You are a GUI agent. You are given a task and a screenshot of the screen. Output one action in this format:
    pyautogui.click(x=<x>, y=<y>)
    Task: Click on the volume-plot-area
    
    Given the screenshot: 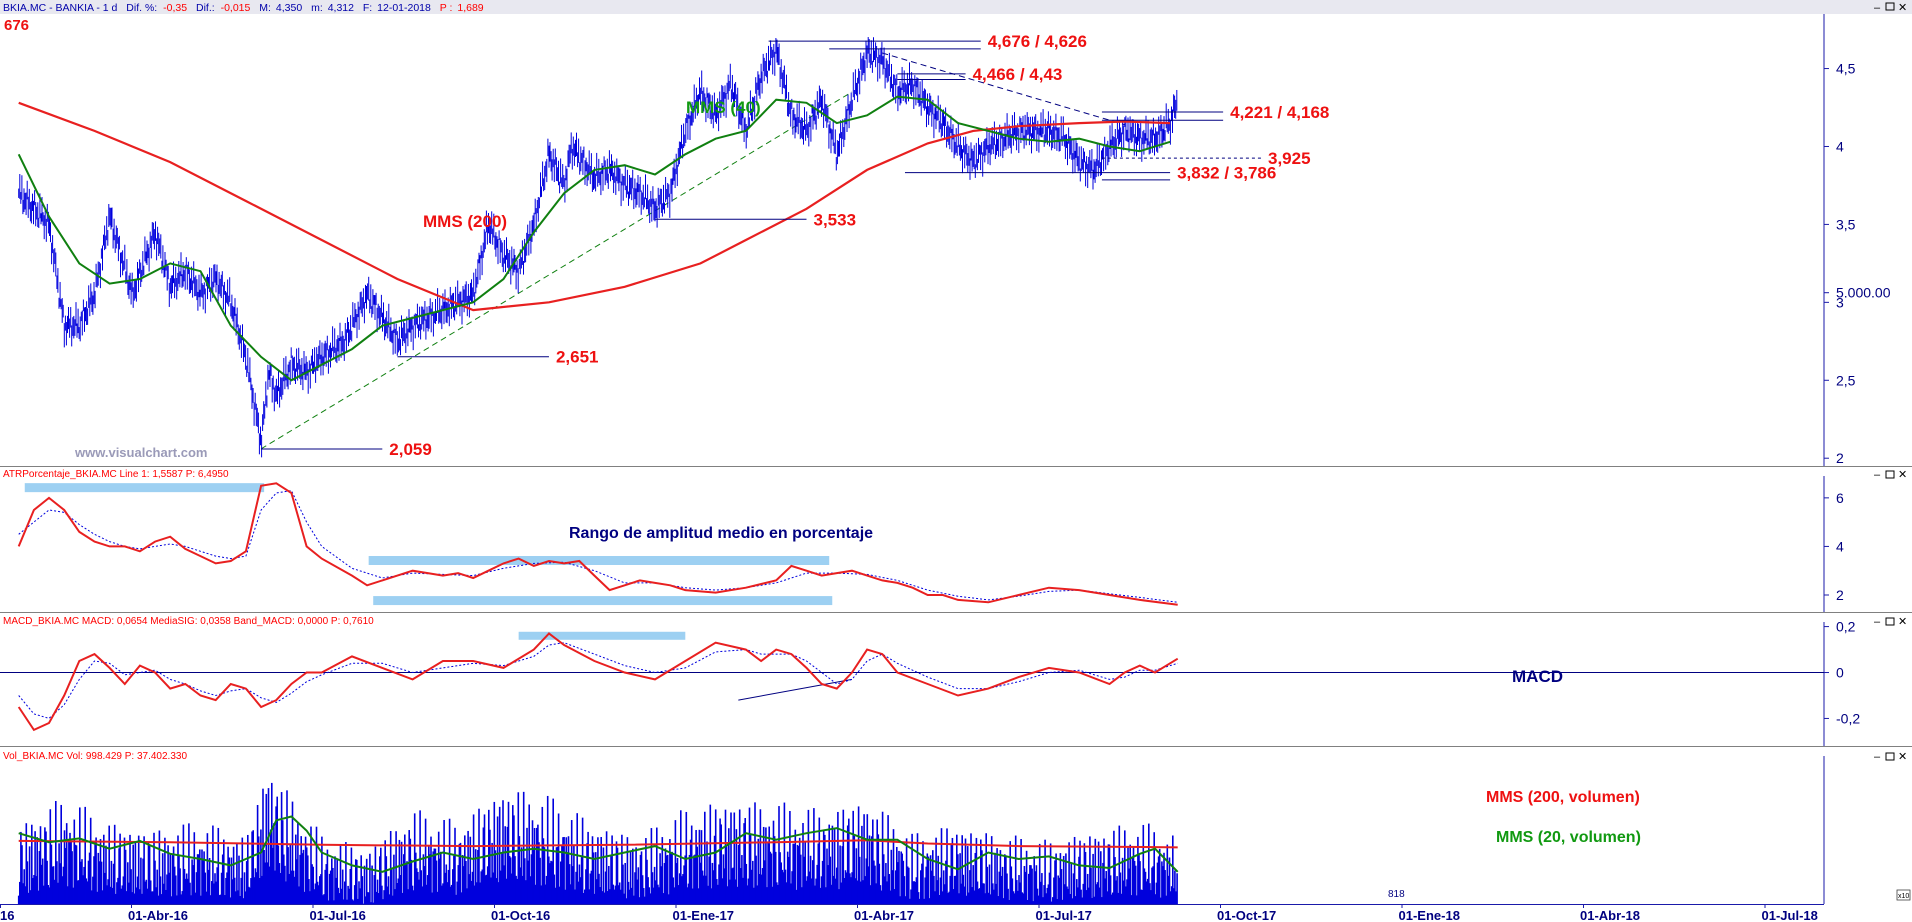 What is the action you would take?
    pyautogui.click(x=598, y=844)
    